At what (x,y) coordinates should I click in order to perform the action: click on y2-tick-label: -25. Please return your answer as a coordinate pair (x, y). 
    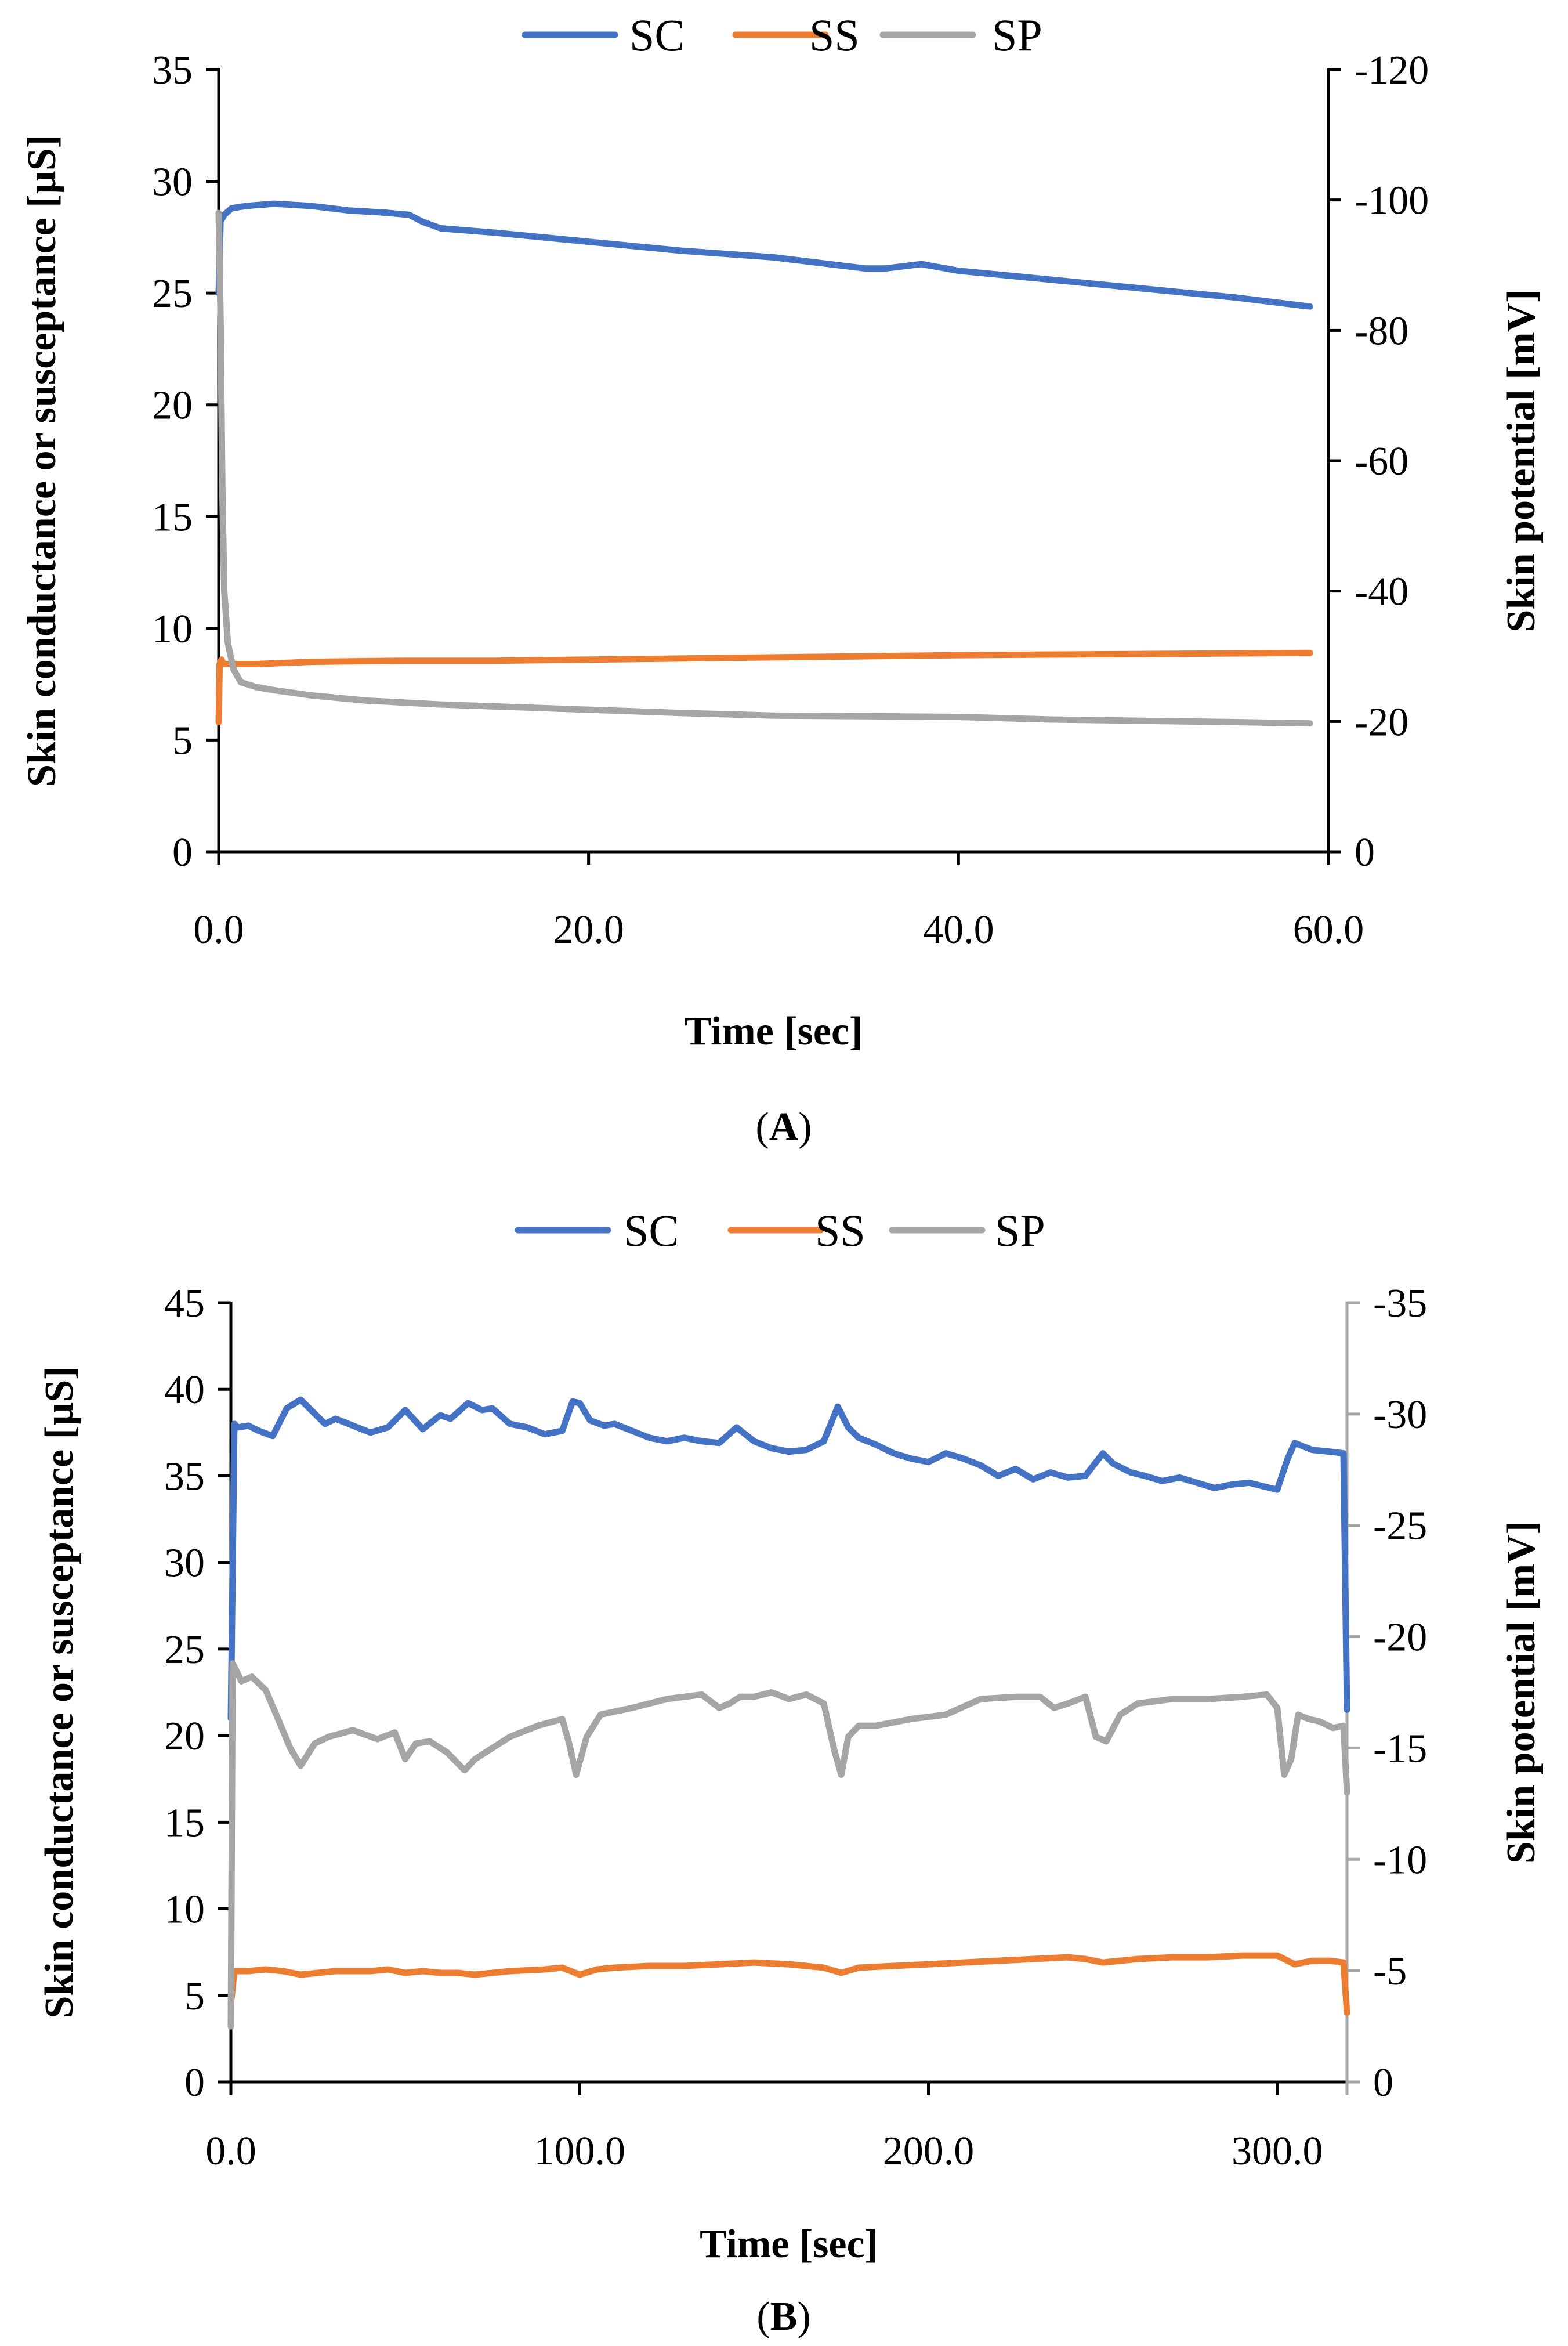
    Looking at the image, I should click on (1400, 1526).